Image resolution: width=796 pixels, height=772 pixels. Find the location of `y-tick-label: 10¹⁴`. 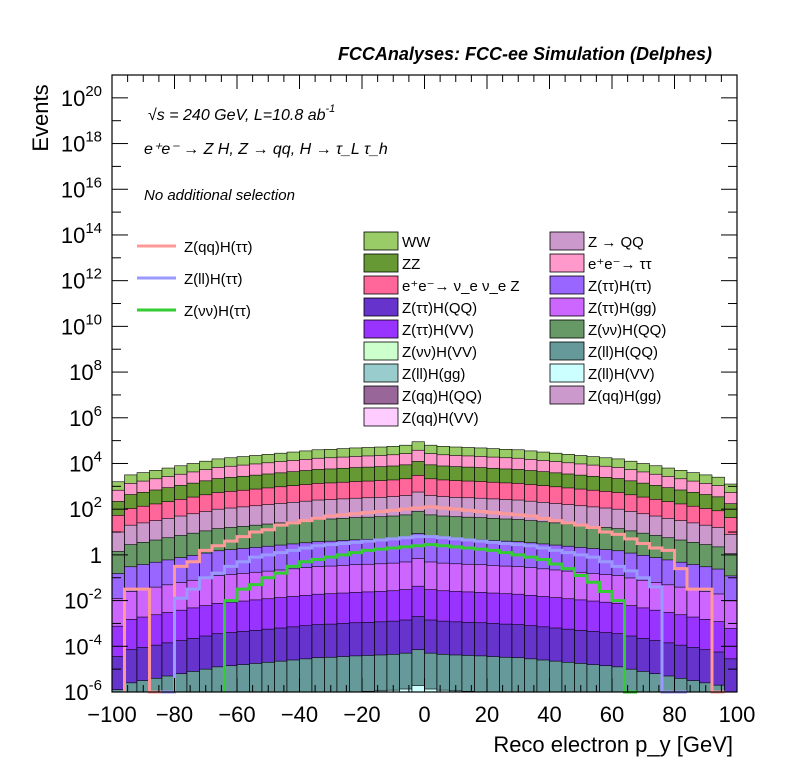

y-tick-label: 10¹⁴ is located at coordinates (81, 234).